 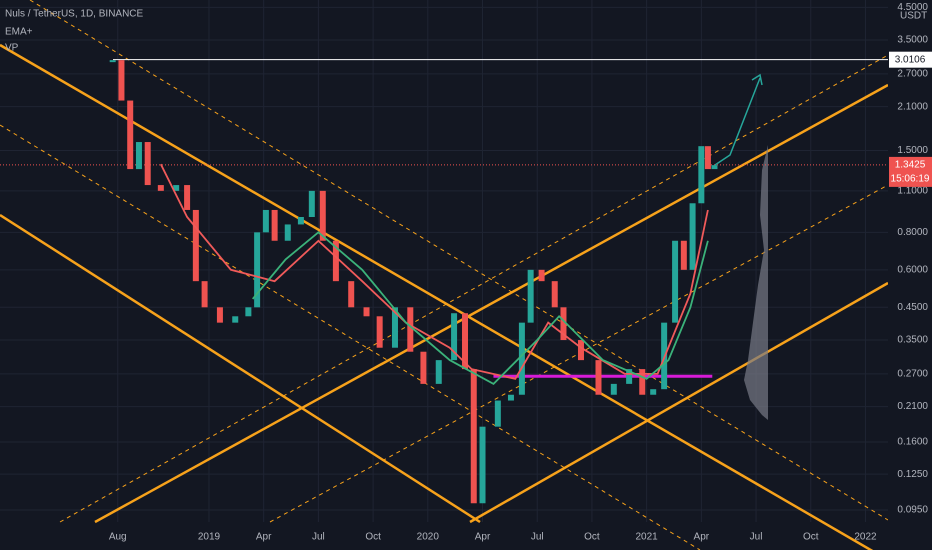 I want to click on y-tick-label: 0.0950, so click(x=912, y=510).